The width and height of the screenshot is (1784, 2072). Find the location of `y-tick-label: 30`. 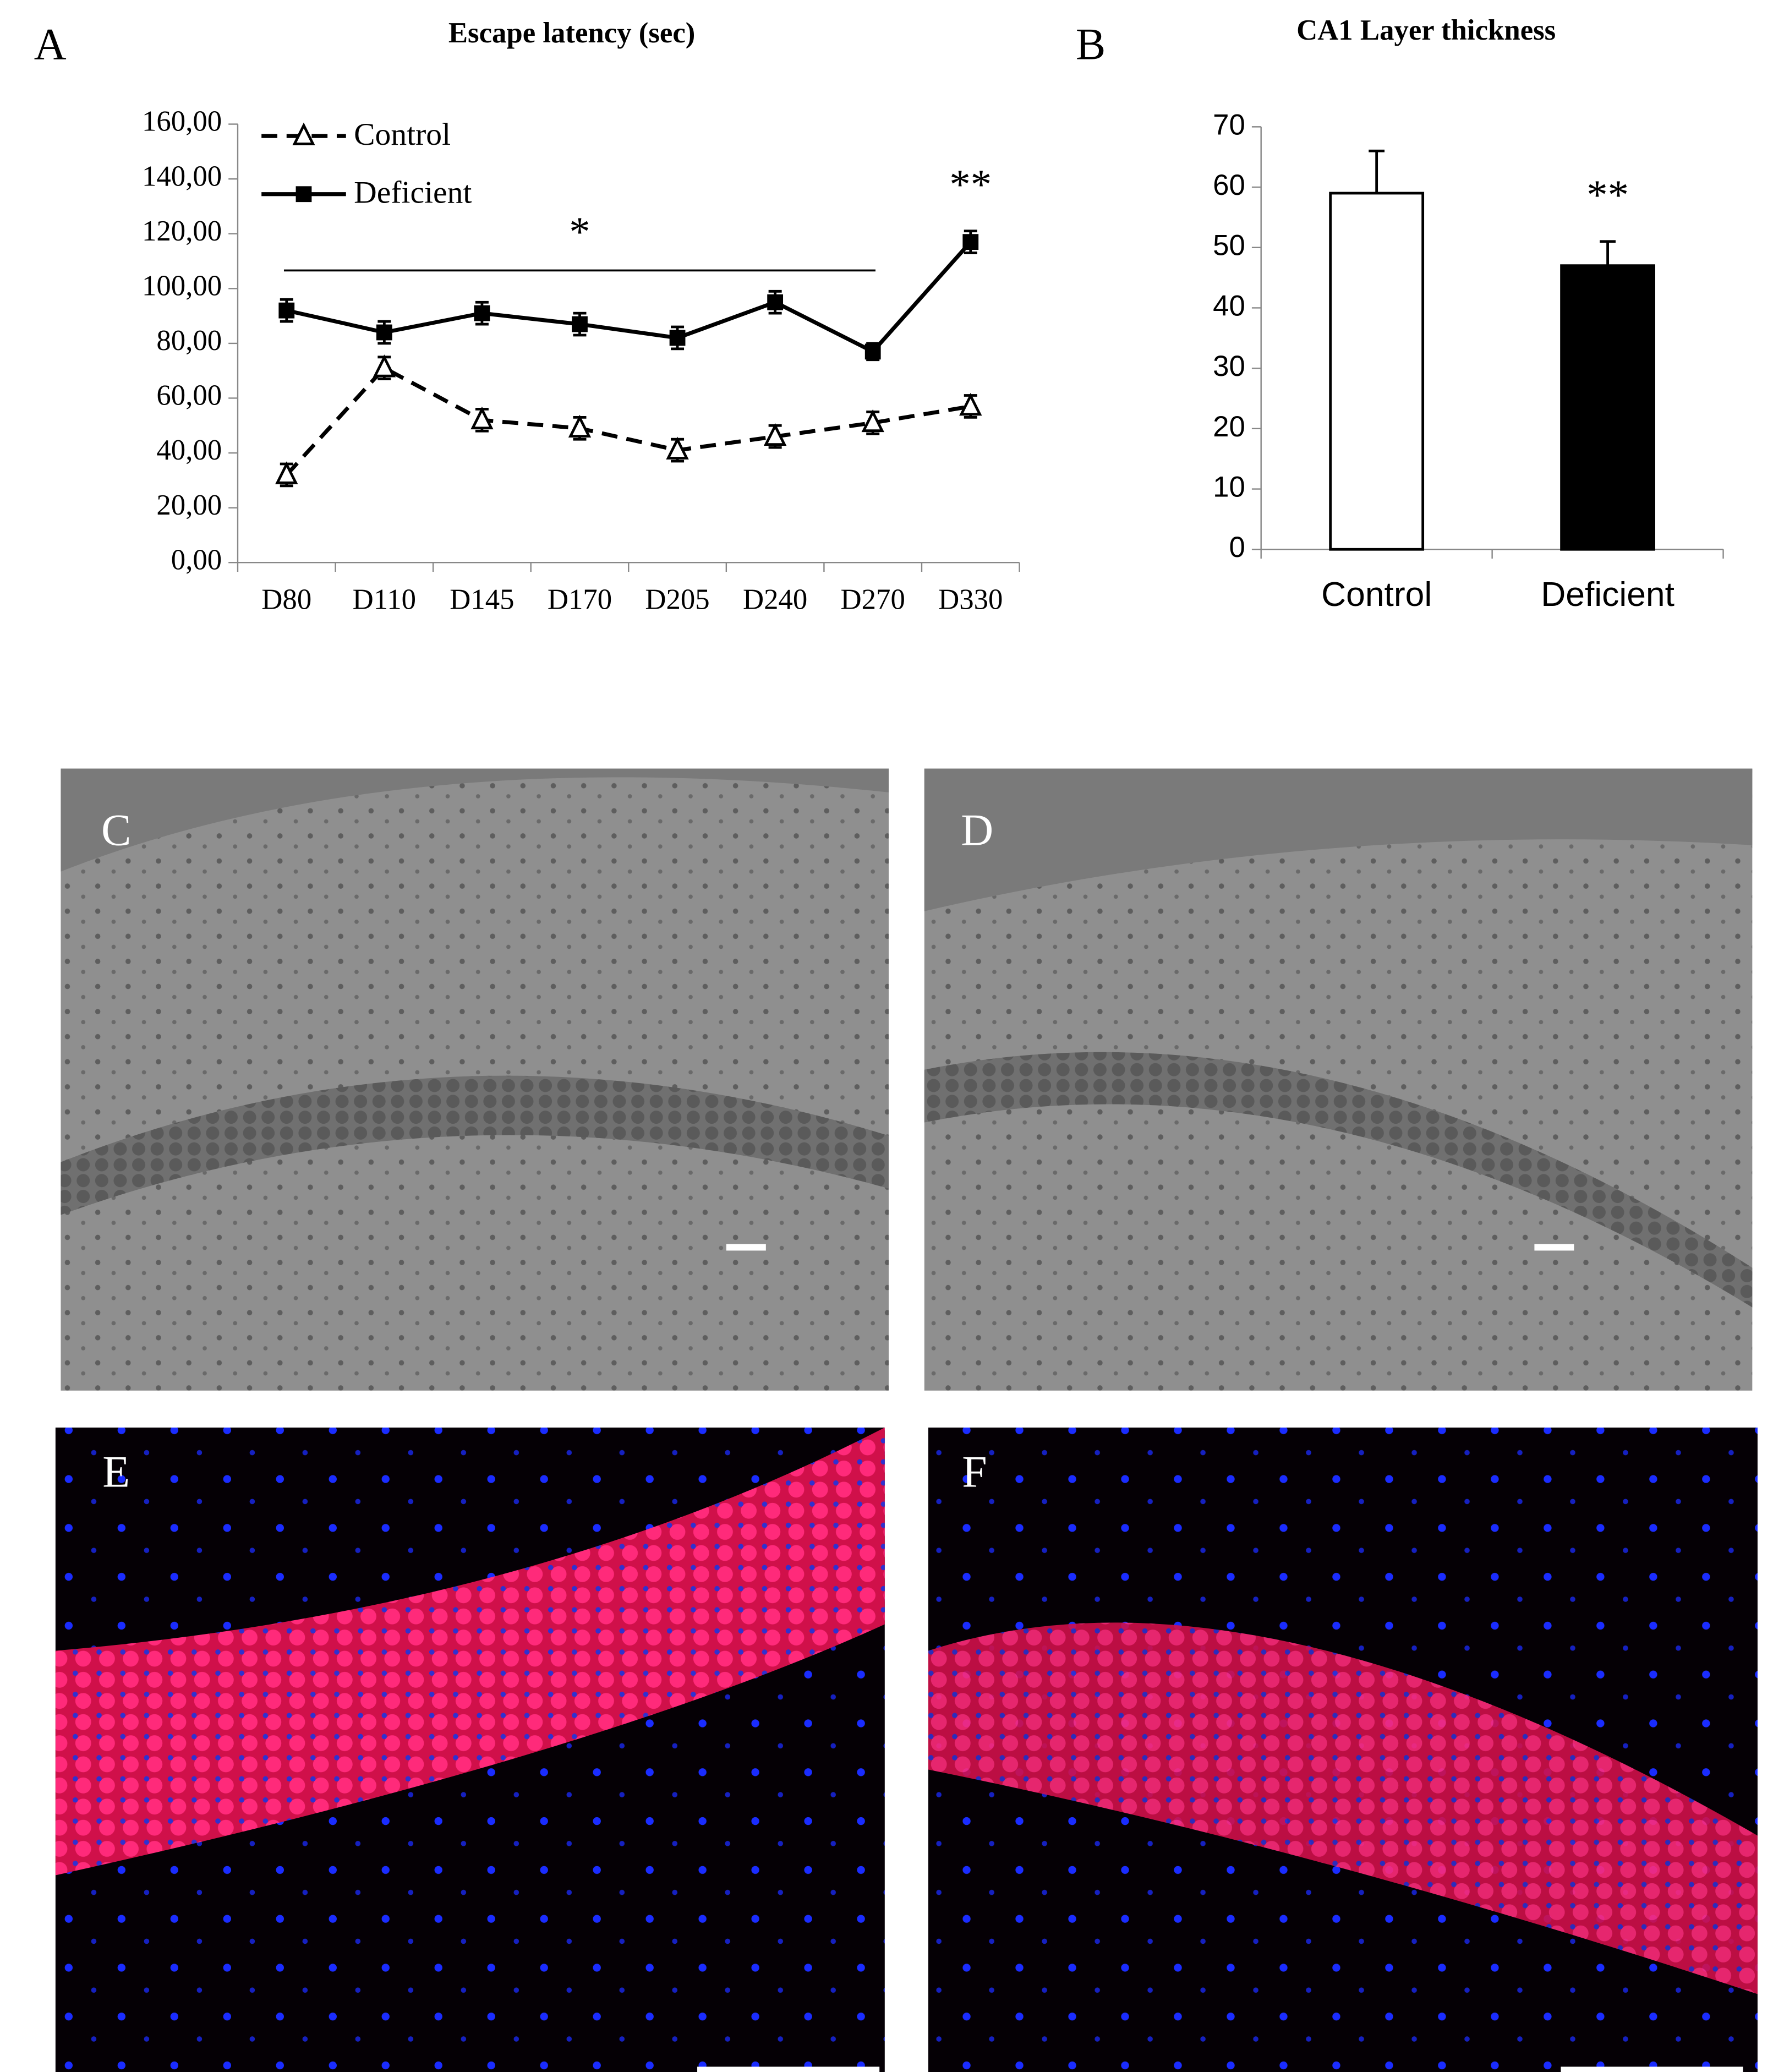

y-tick-label: 30 is located at coordinates (1229, 366).